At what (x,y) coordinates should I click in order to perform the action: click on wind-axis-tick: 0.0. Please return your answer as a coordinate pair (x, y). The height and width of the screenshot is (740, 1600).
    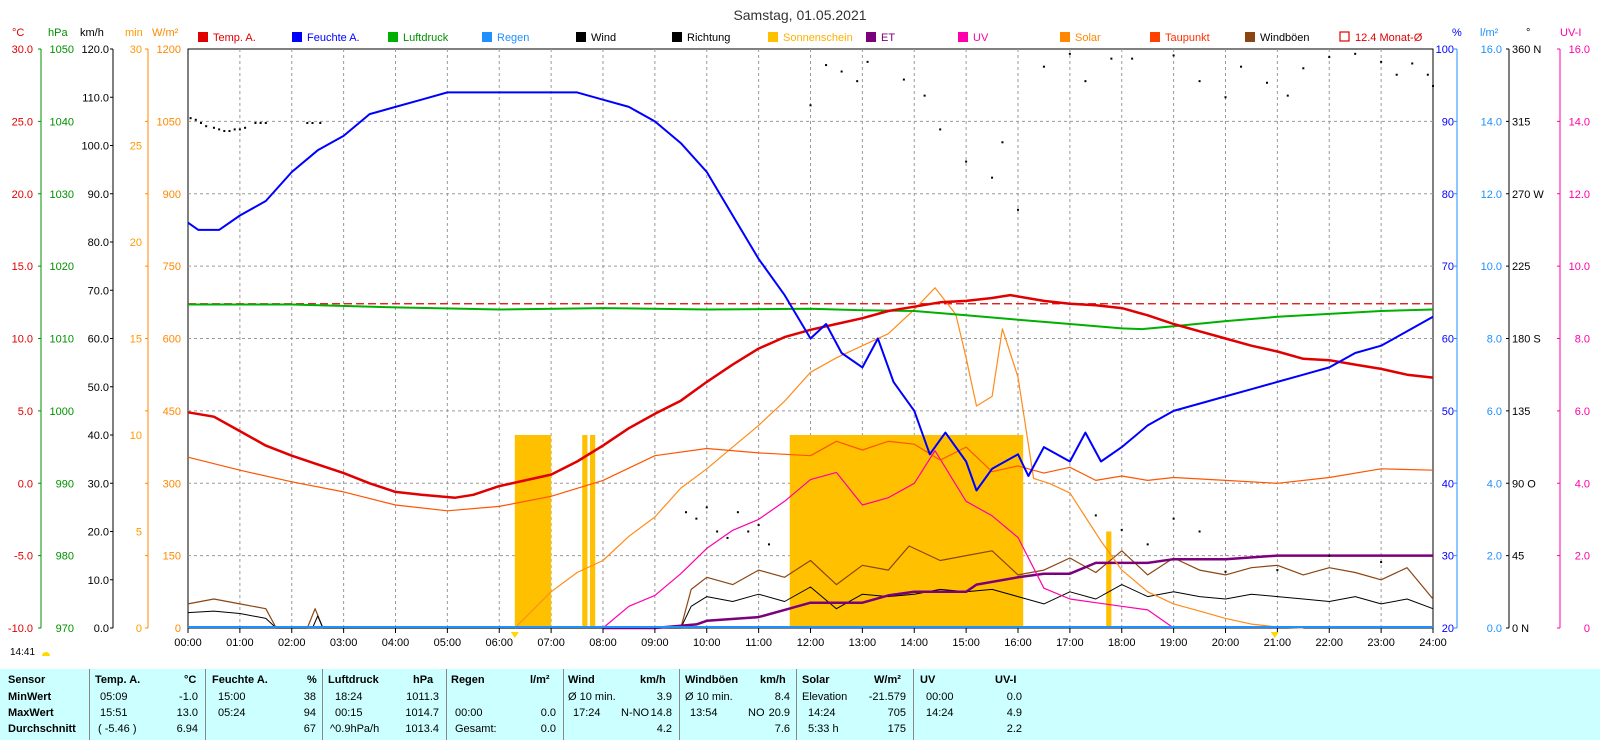
    Looking at the image, I should click on (101, 629).